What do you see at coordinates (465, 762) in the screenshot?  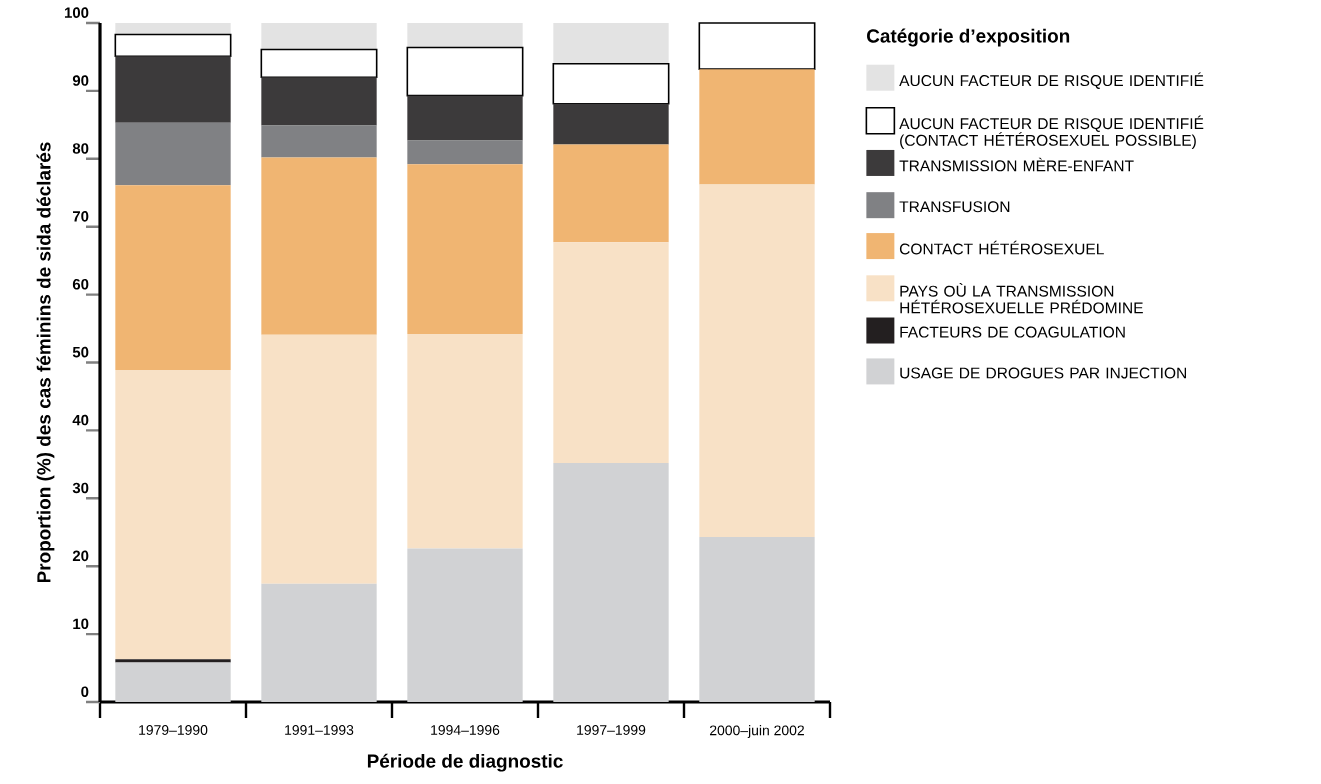 I see `x-axis-title: Période de diagnostic` at bounding box center [465, 762].